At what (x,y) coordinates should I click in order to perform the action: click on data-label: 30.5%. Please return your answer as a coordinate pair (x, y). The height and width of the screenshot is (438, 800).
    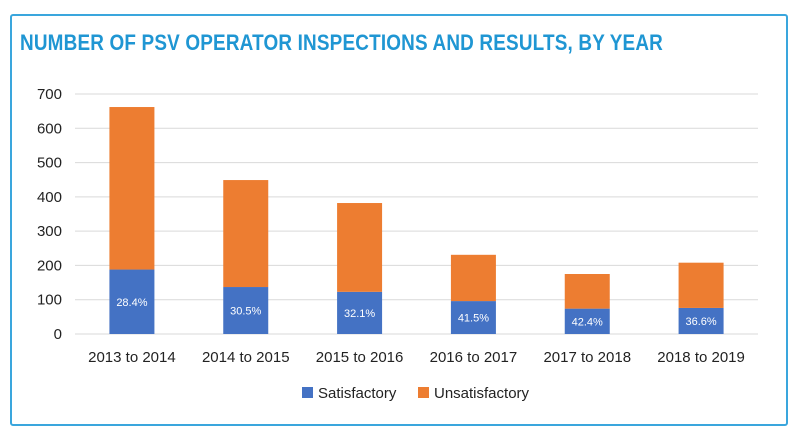
    Looking at the image, I should click on (245, 312).